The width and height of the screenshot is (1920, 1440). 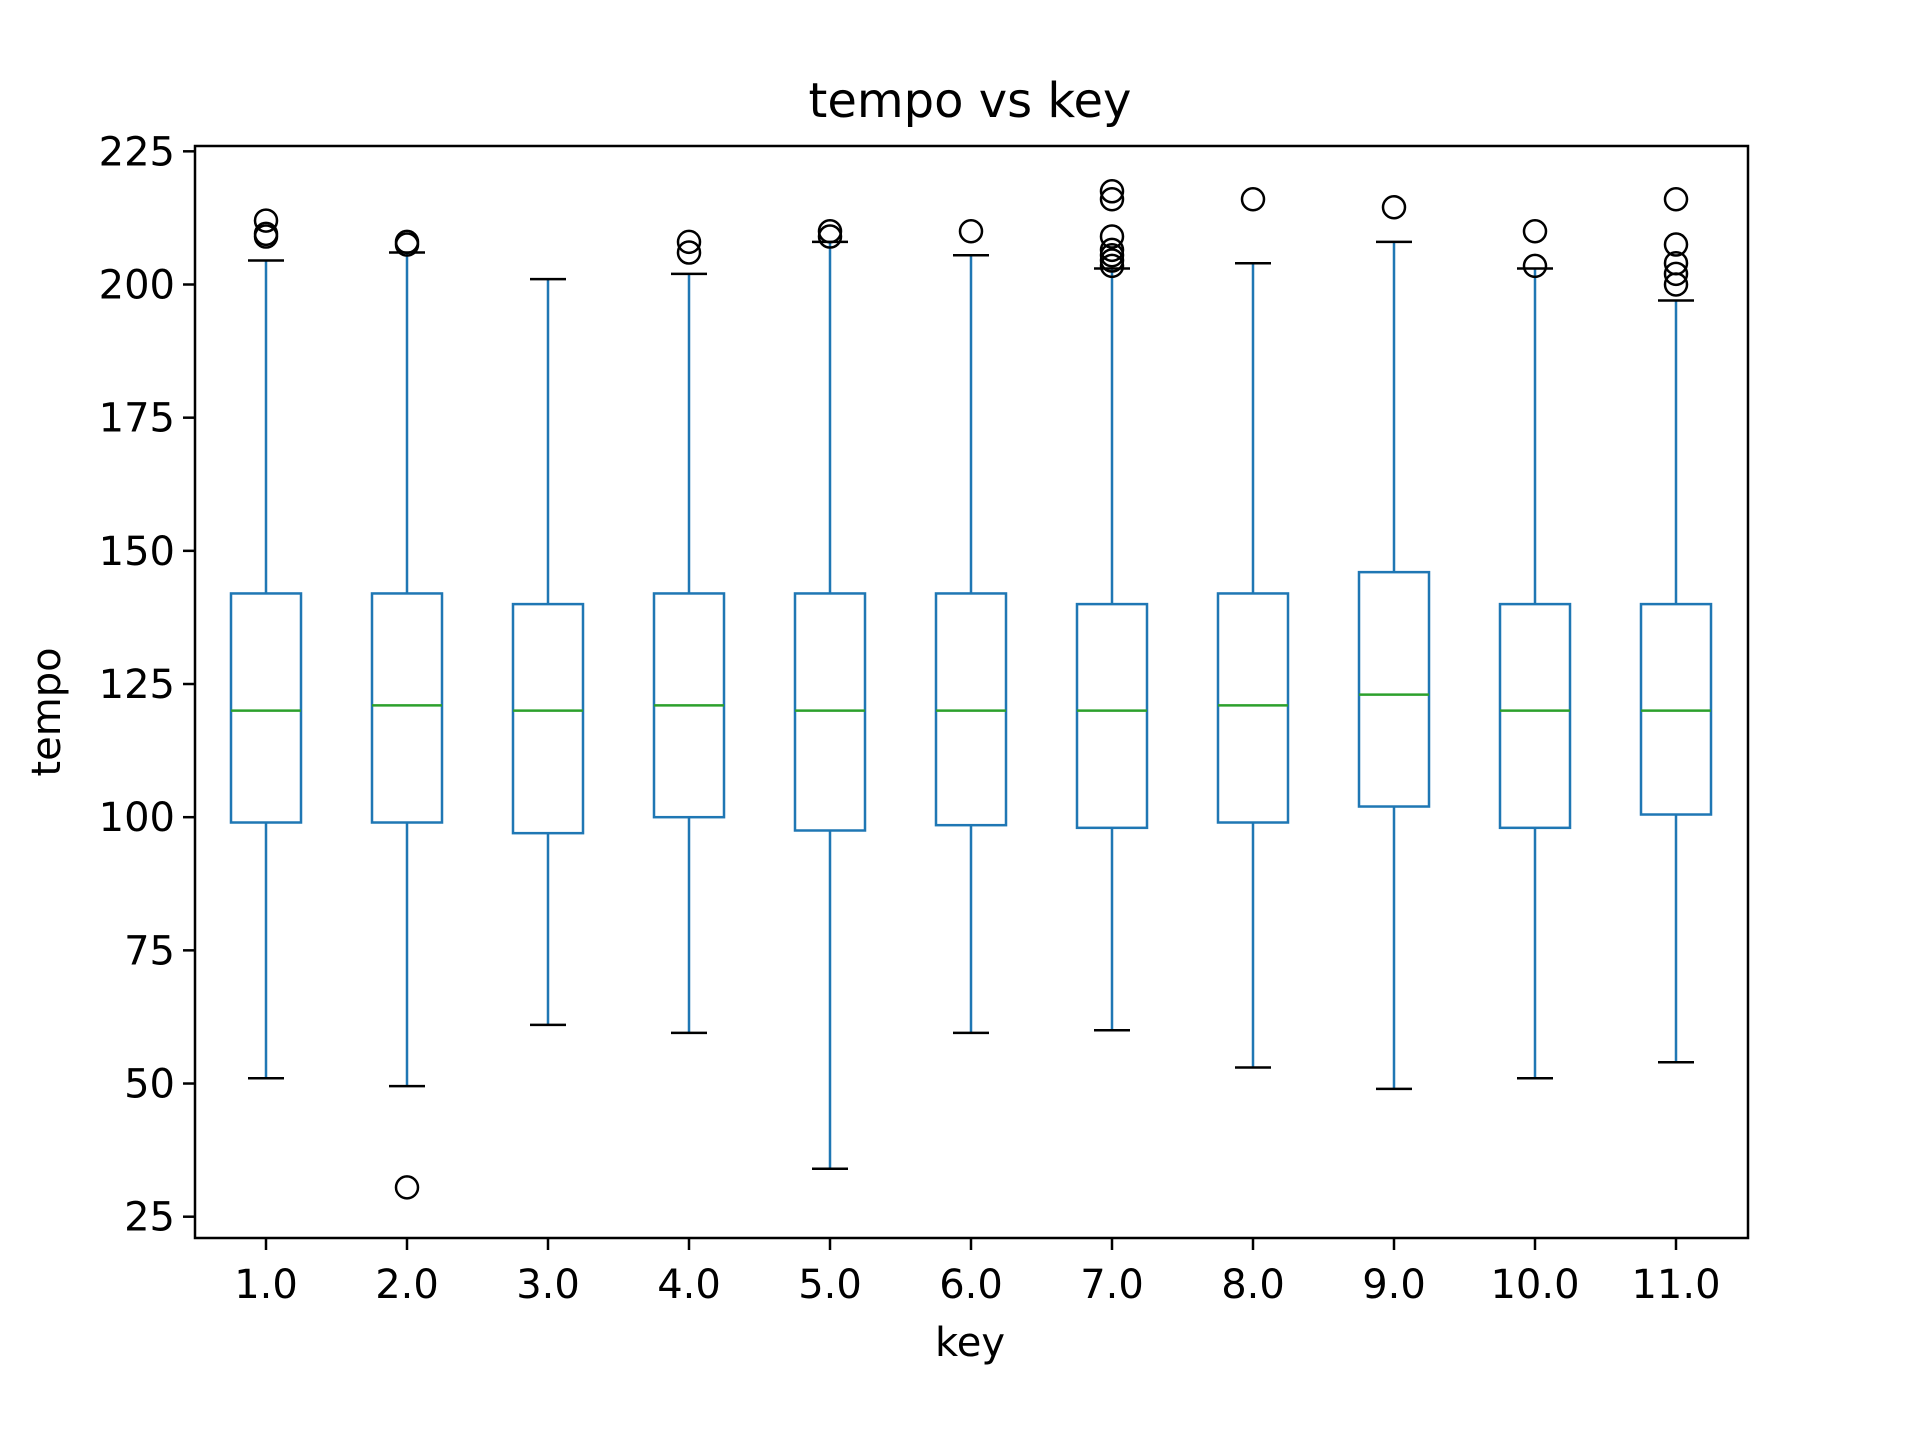 I want to click on y-tick-label: 125, so click(x=137, y=685).